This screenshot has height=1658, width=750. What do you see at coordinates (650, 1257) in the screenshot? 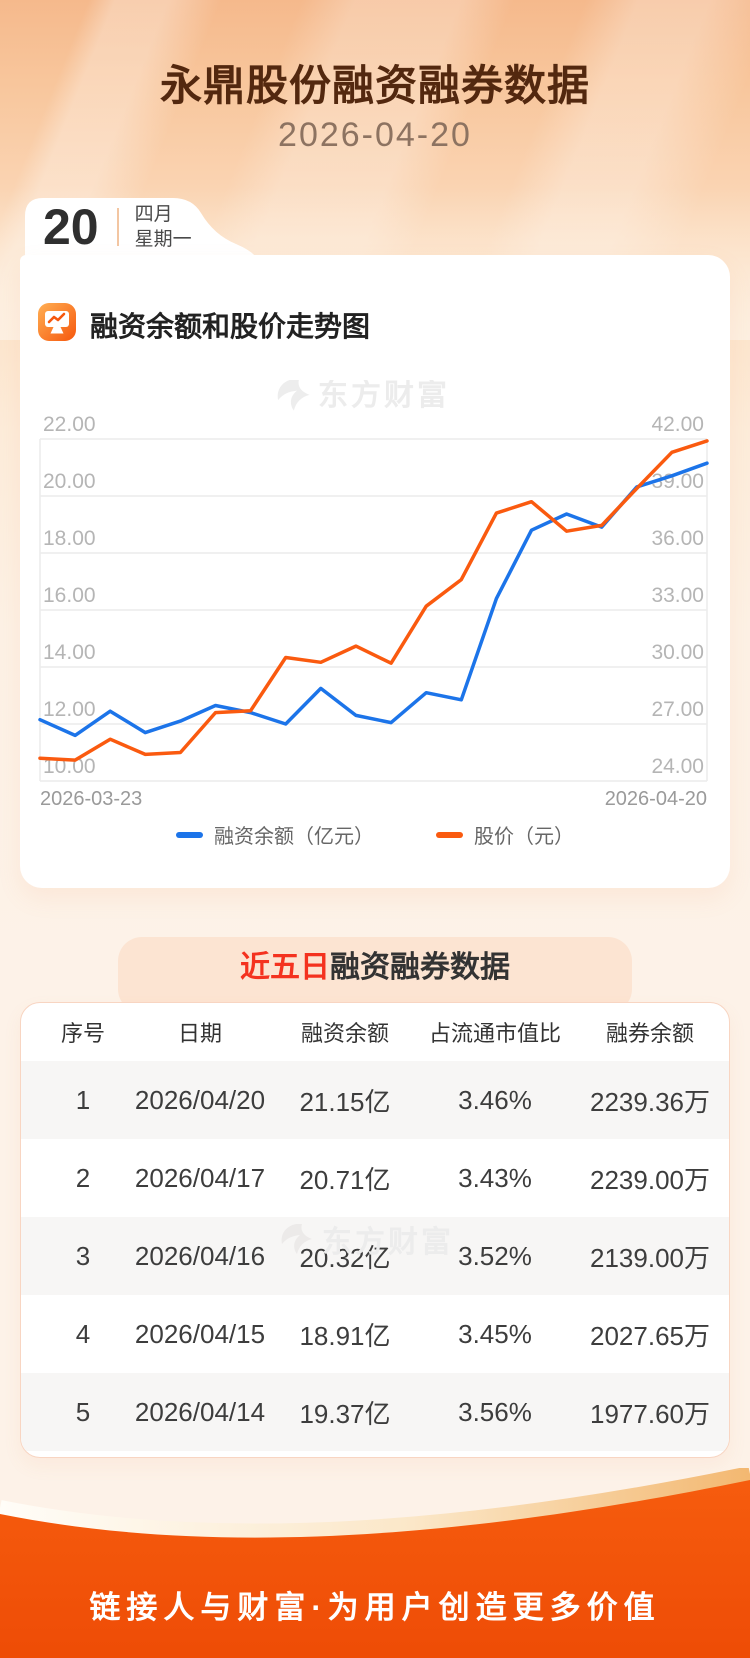
I see `cell-short-balance: 2139.00万` at bounding box center [650, 1257].